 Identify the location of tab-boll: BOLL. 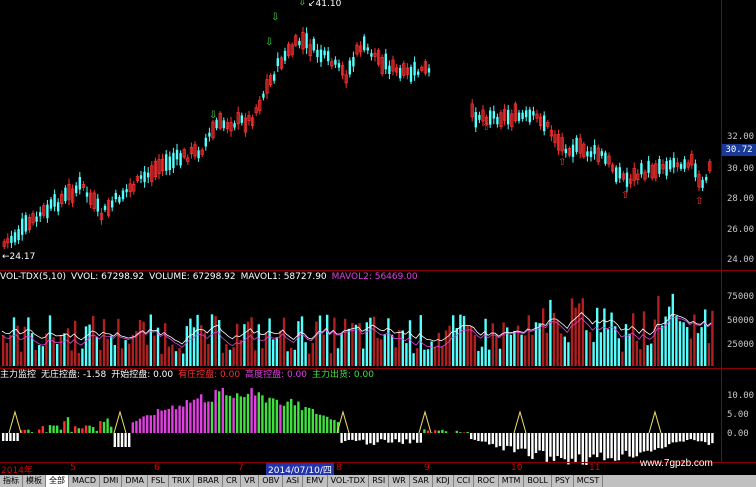
(538, 481).